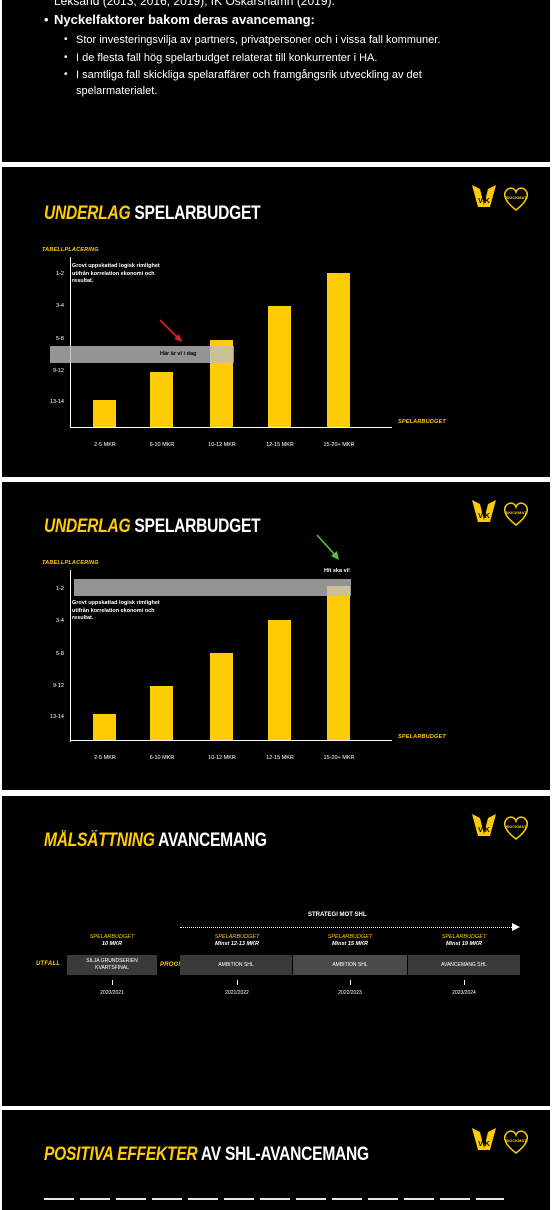  Describe the element at coordinates (99, 840) in the screenshot. I see `title-highlight: MÅLSÄTTNING` at that location.